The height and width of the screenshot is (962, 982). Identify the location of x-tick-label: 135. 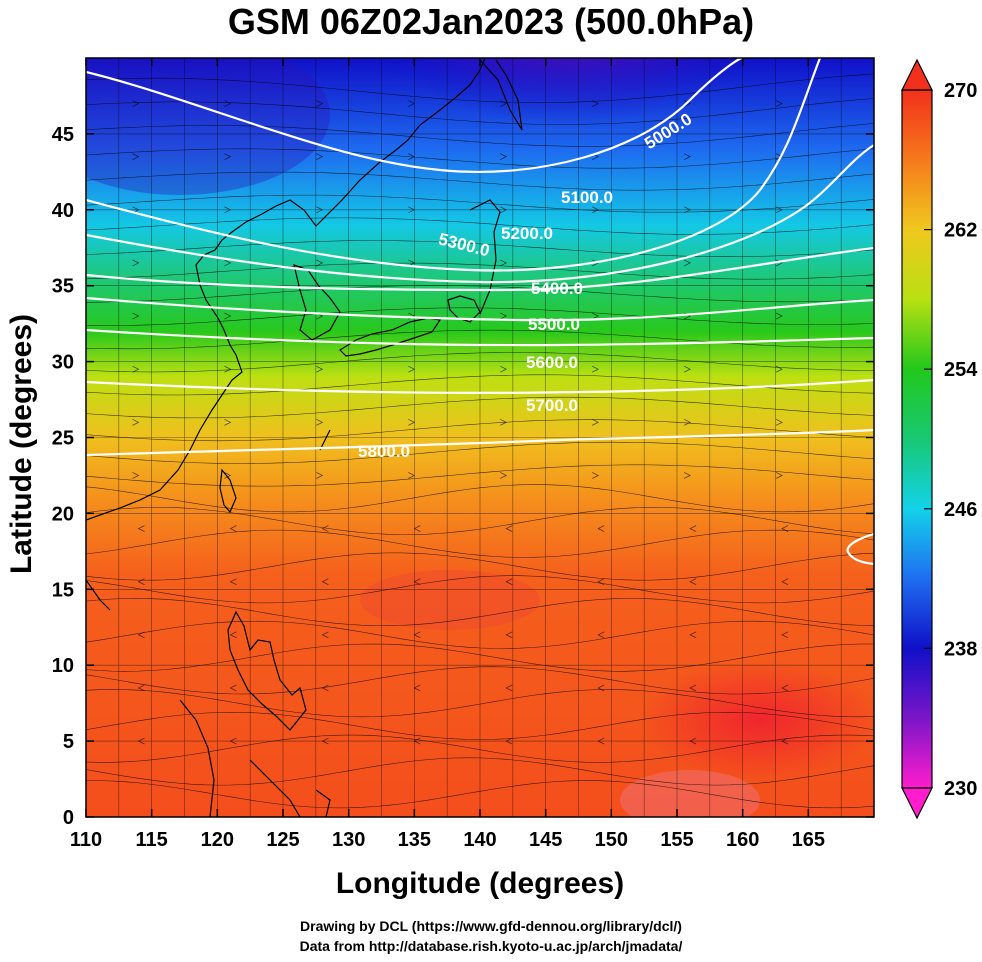
(414, 840).